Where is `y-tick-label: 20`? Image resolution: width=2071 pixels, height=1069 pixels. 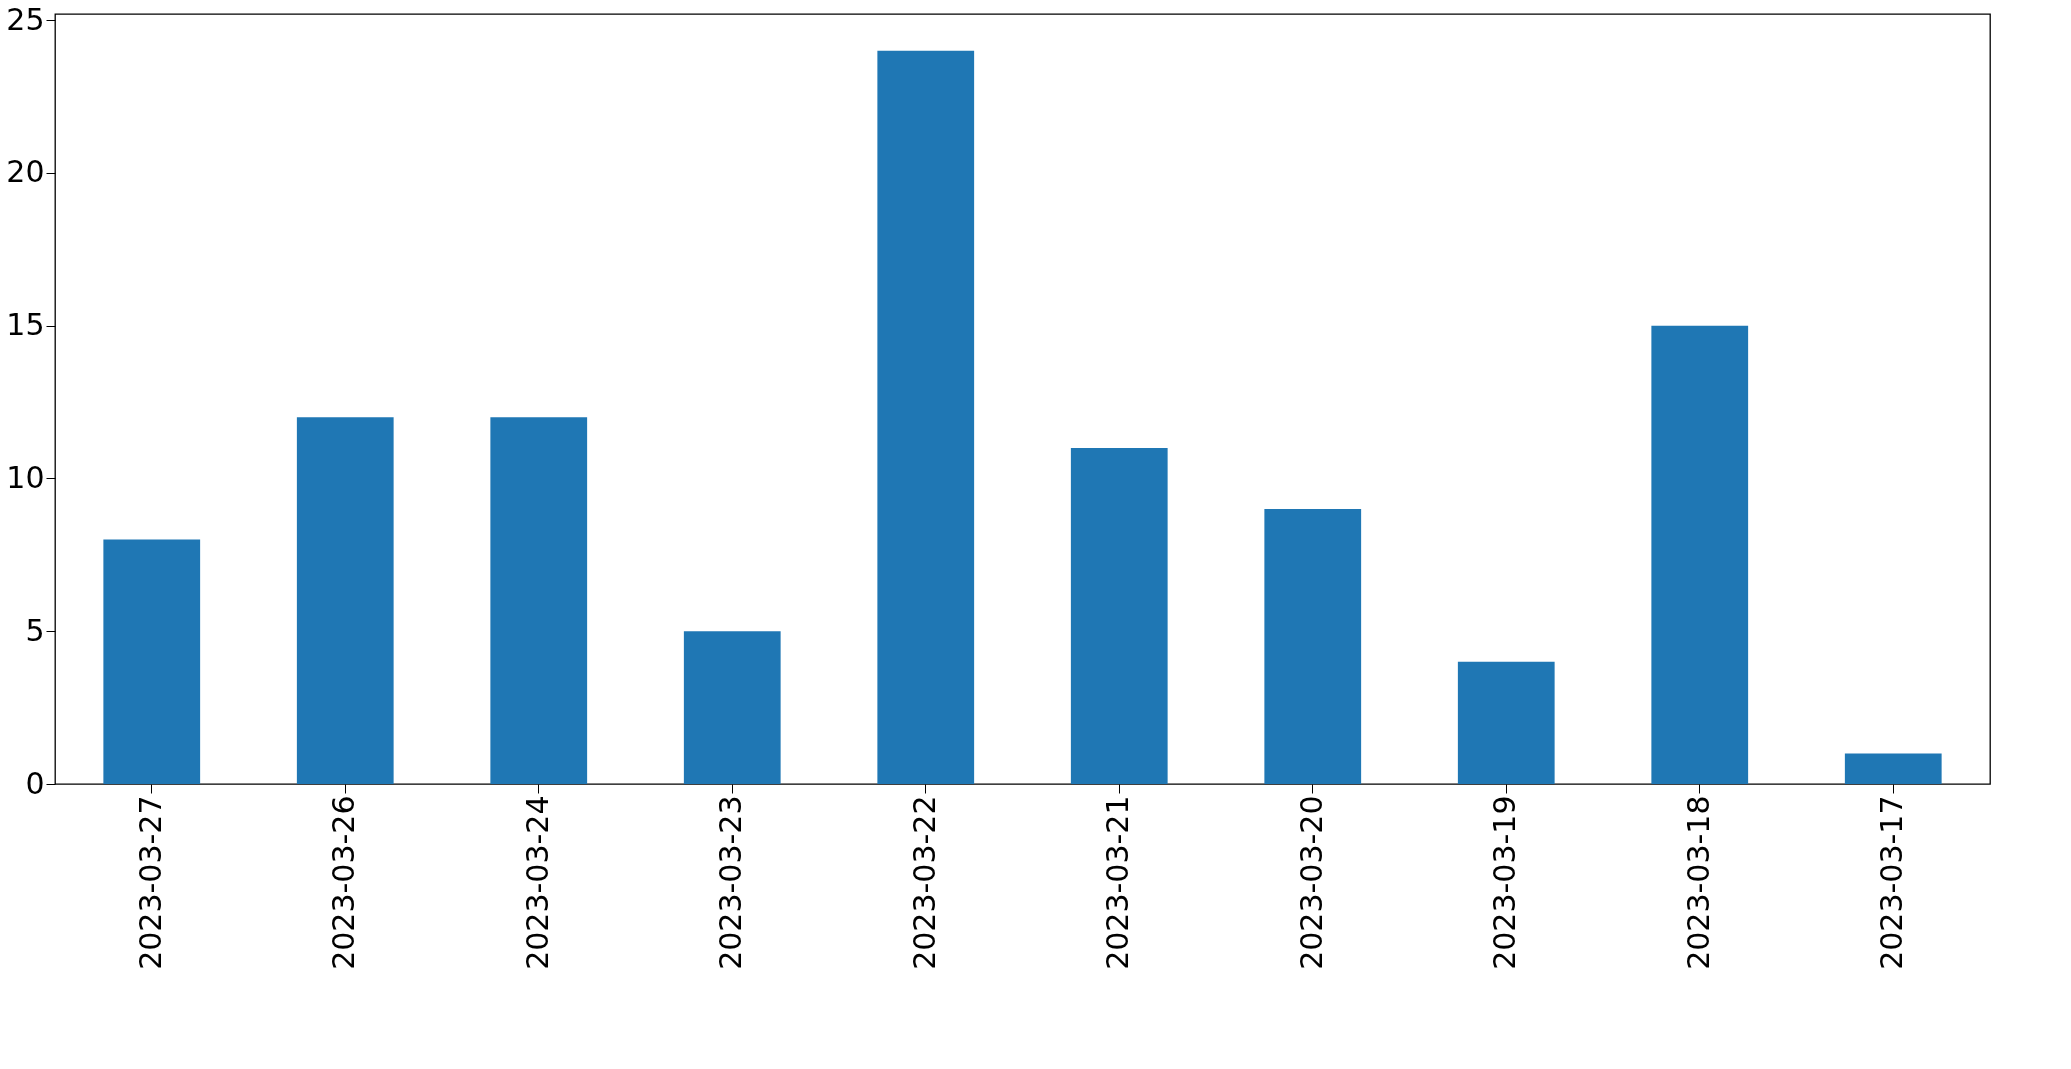
y-tick-label: 20 is located at coordinates (25, 172).